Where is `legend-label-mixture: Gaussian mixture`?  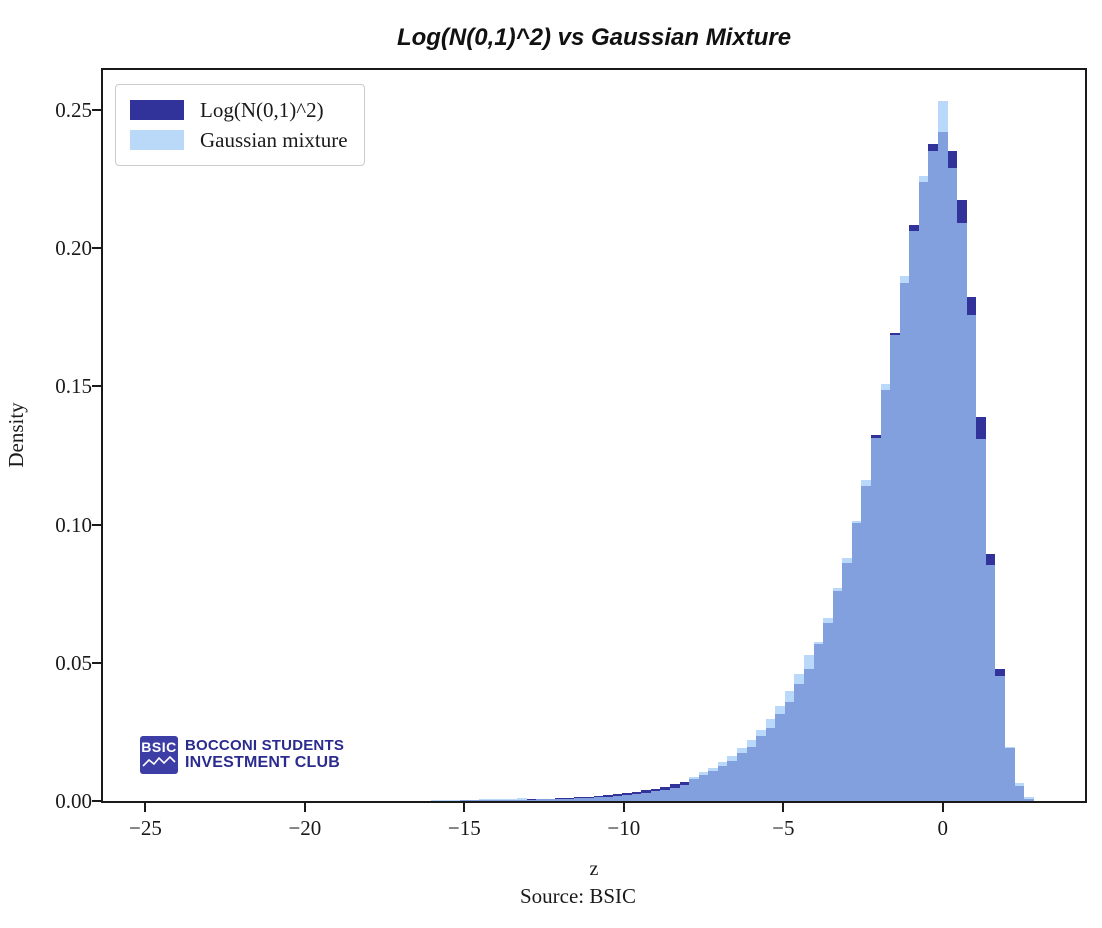 legend-label-mixture: Gaussian mixture is located at coordinates (274, 139).